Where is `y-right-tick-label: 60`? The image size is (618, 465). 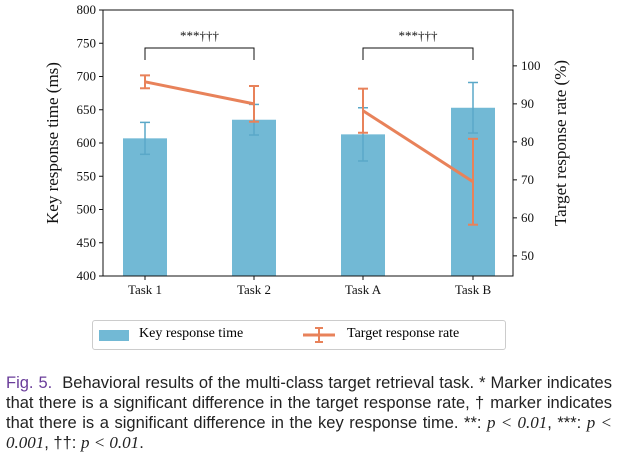 y-right-tick-label: 60 is located at coordinates (527, 217).